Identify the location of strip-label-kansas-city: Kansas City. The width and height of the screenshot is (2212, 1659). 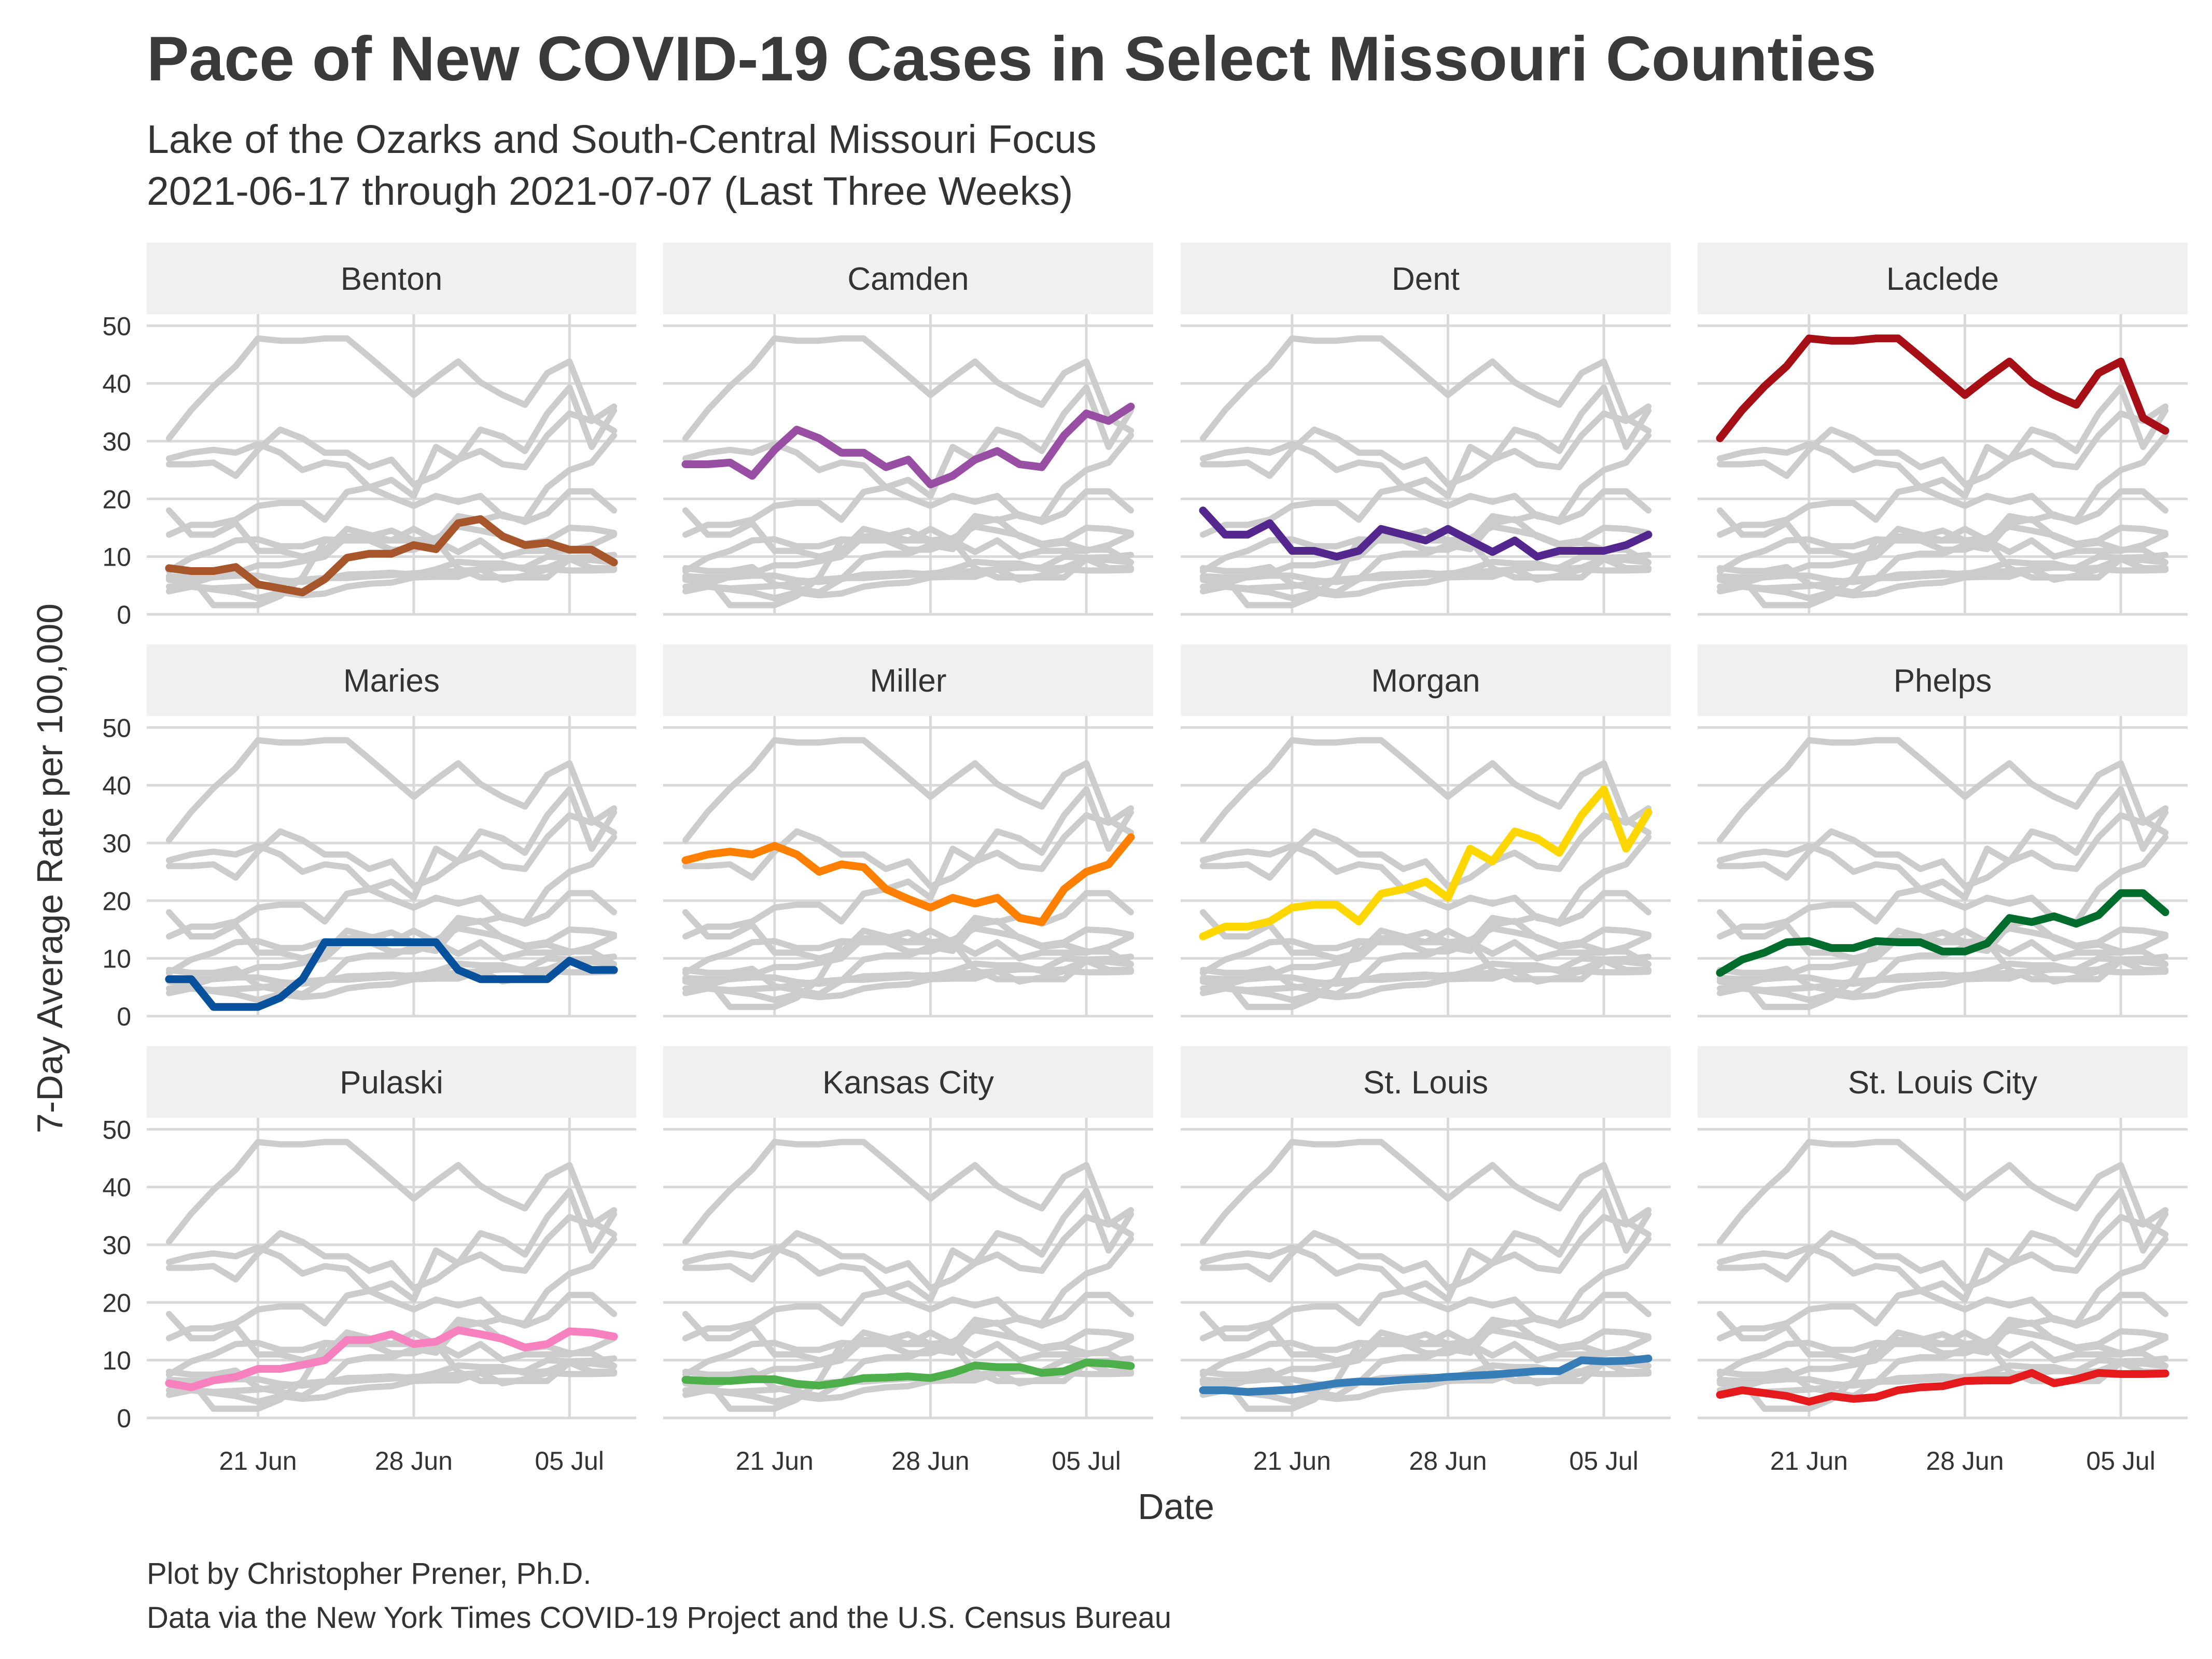
(908, 1083).